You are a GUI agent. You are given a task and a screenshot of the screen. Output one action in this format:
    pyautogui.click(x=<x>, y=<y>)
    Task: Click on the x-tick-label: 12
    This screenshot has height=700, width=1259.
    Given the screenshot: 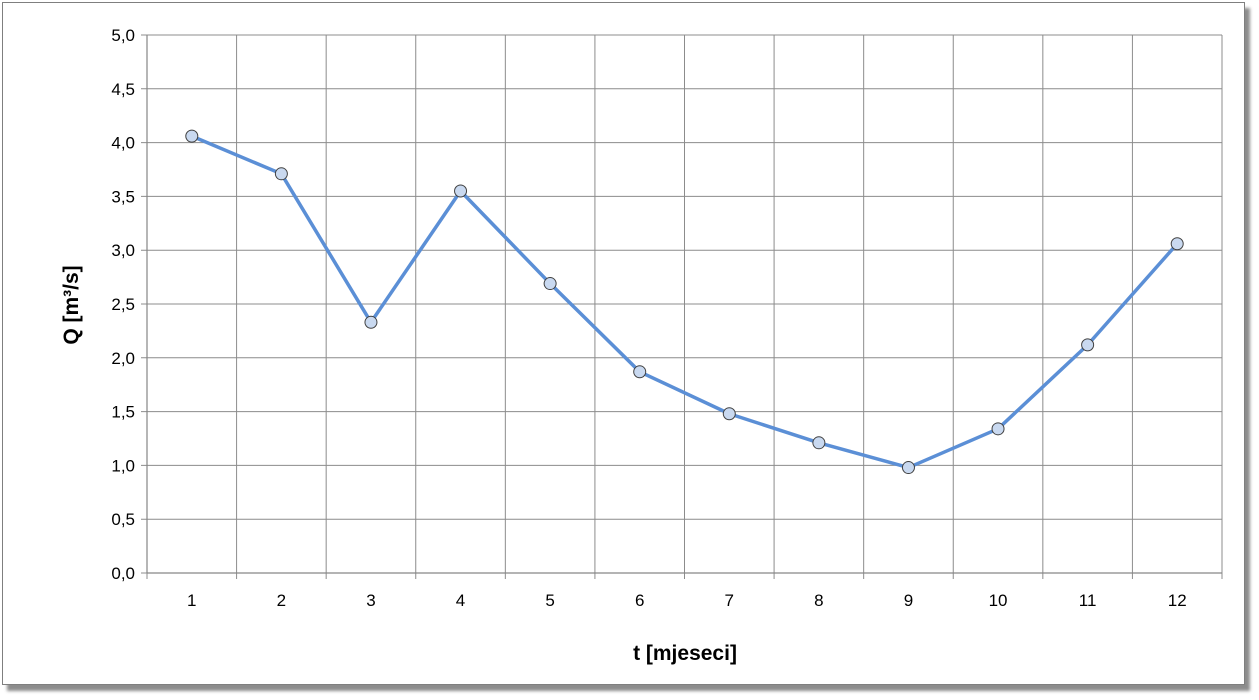 What is the action you would take?
    pyautogui.click(x=1177, y=600)
    